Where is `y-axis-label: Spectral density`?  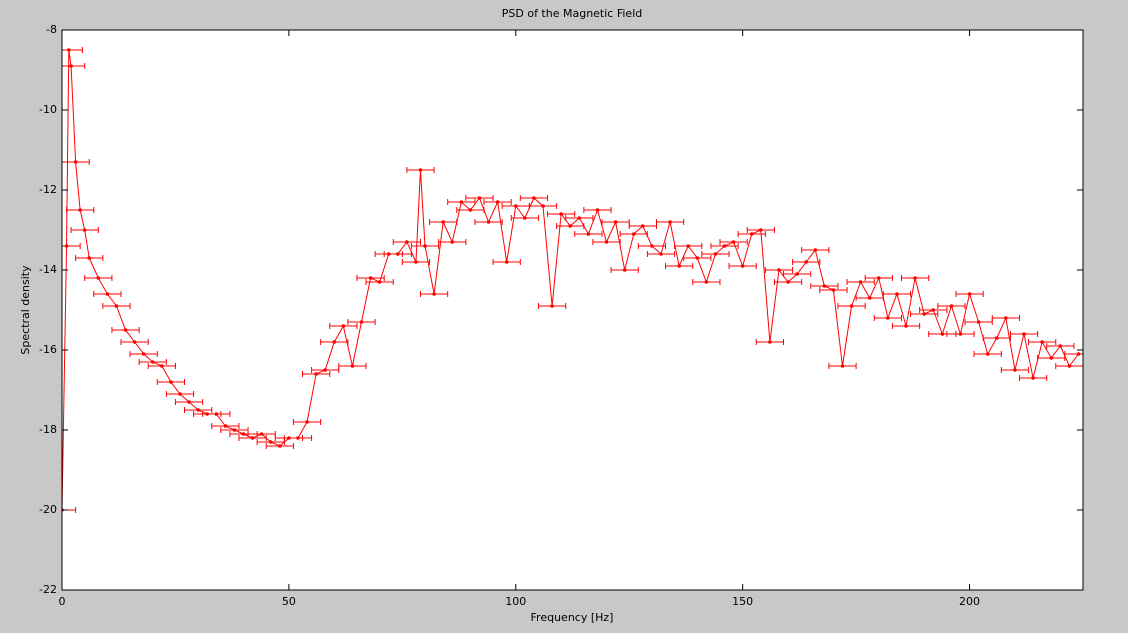 y-axis-label: Spectral density is located at coordinates (25, 310).